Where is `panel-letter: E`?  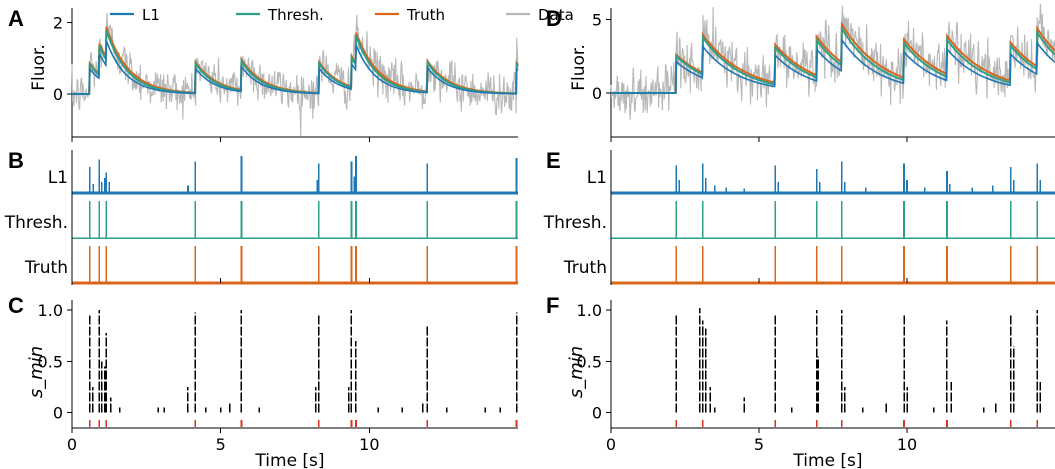 panel-letter: E is located at coordinates (553, 160).